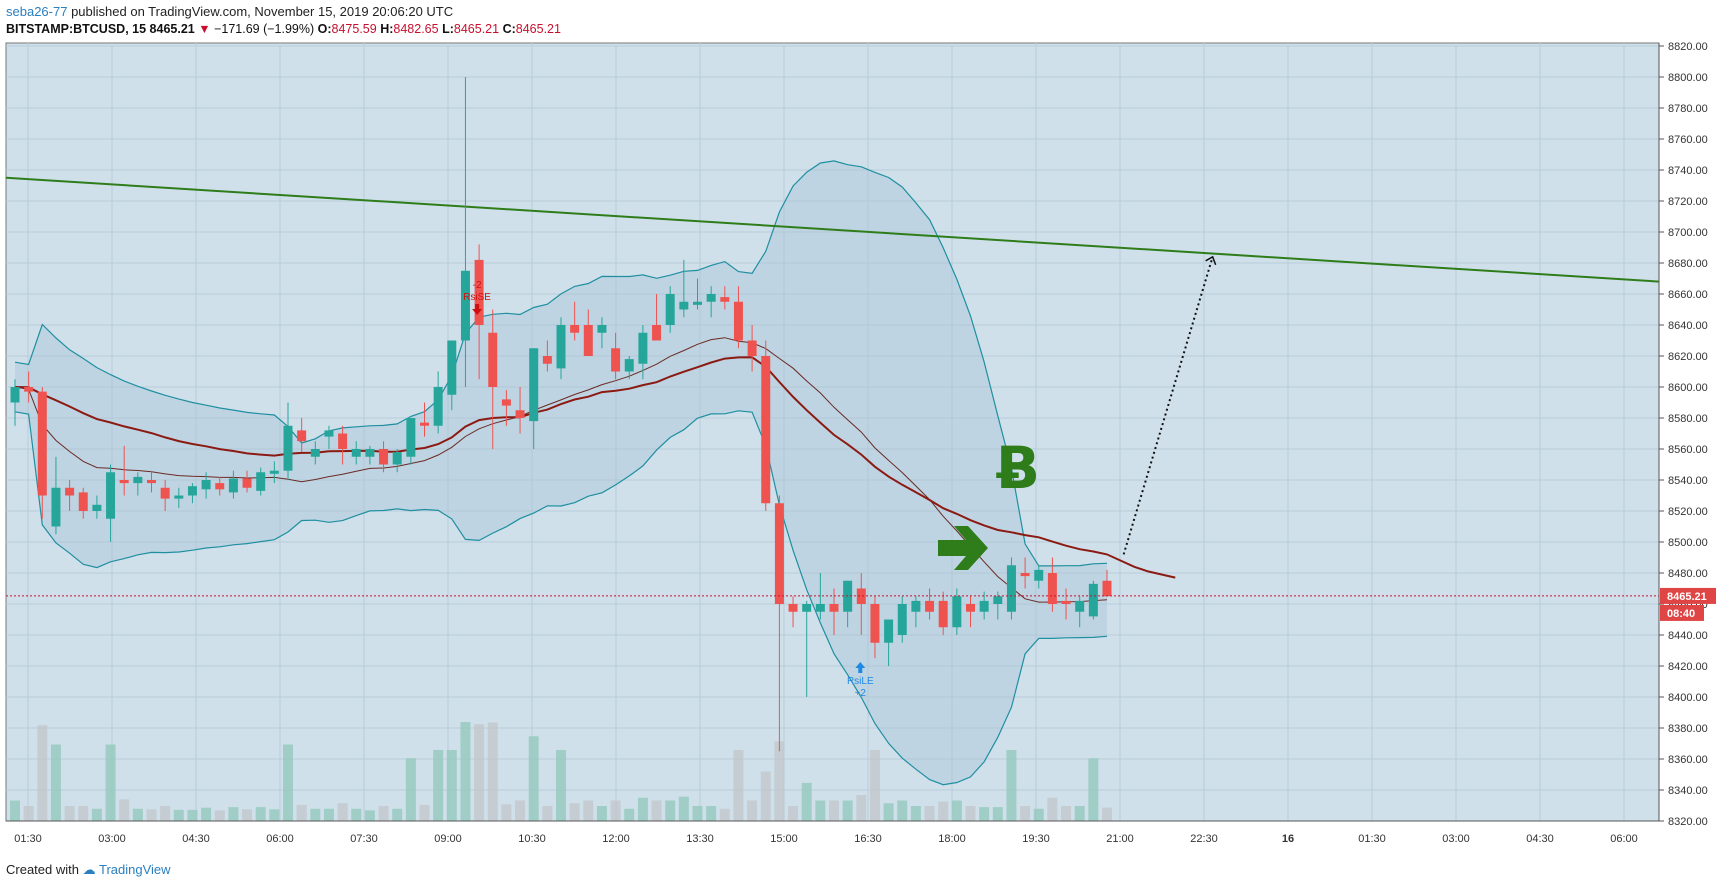 The image size is (1729, 888). Describe the element at coordinates (324, 29) in the screenshot. I see `open-label: O:` at that location.